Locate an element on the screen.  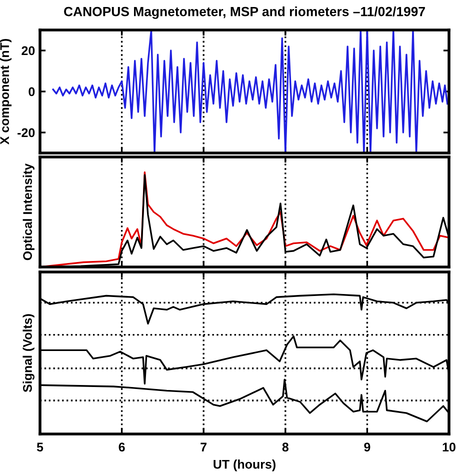
y-axis-title: Signal (Volts) is located at coordinates (28, 353).